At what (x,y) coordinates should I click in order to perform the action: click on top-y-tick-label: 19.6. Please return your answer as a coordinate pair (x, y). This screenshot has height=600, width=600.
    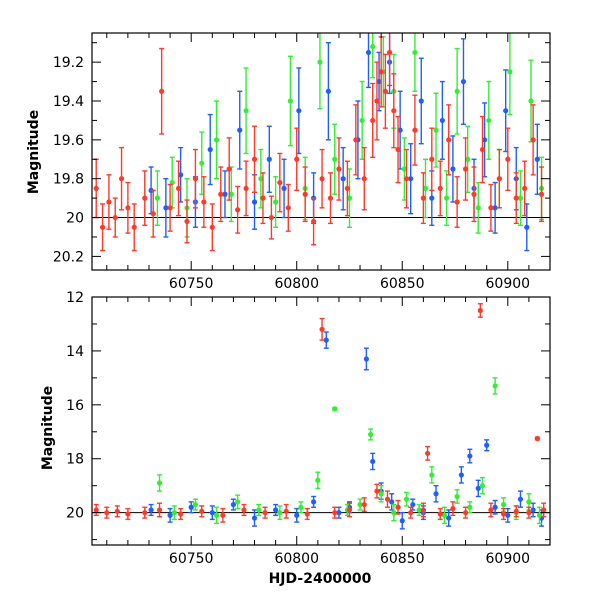
    Looking at the image, I should click on (68, 141).